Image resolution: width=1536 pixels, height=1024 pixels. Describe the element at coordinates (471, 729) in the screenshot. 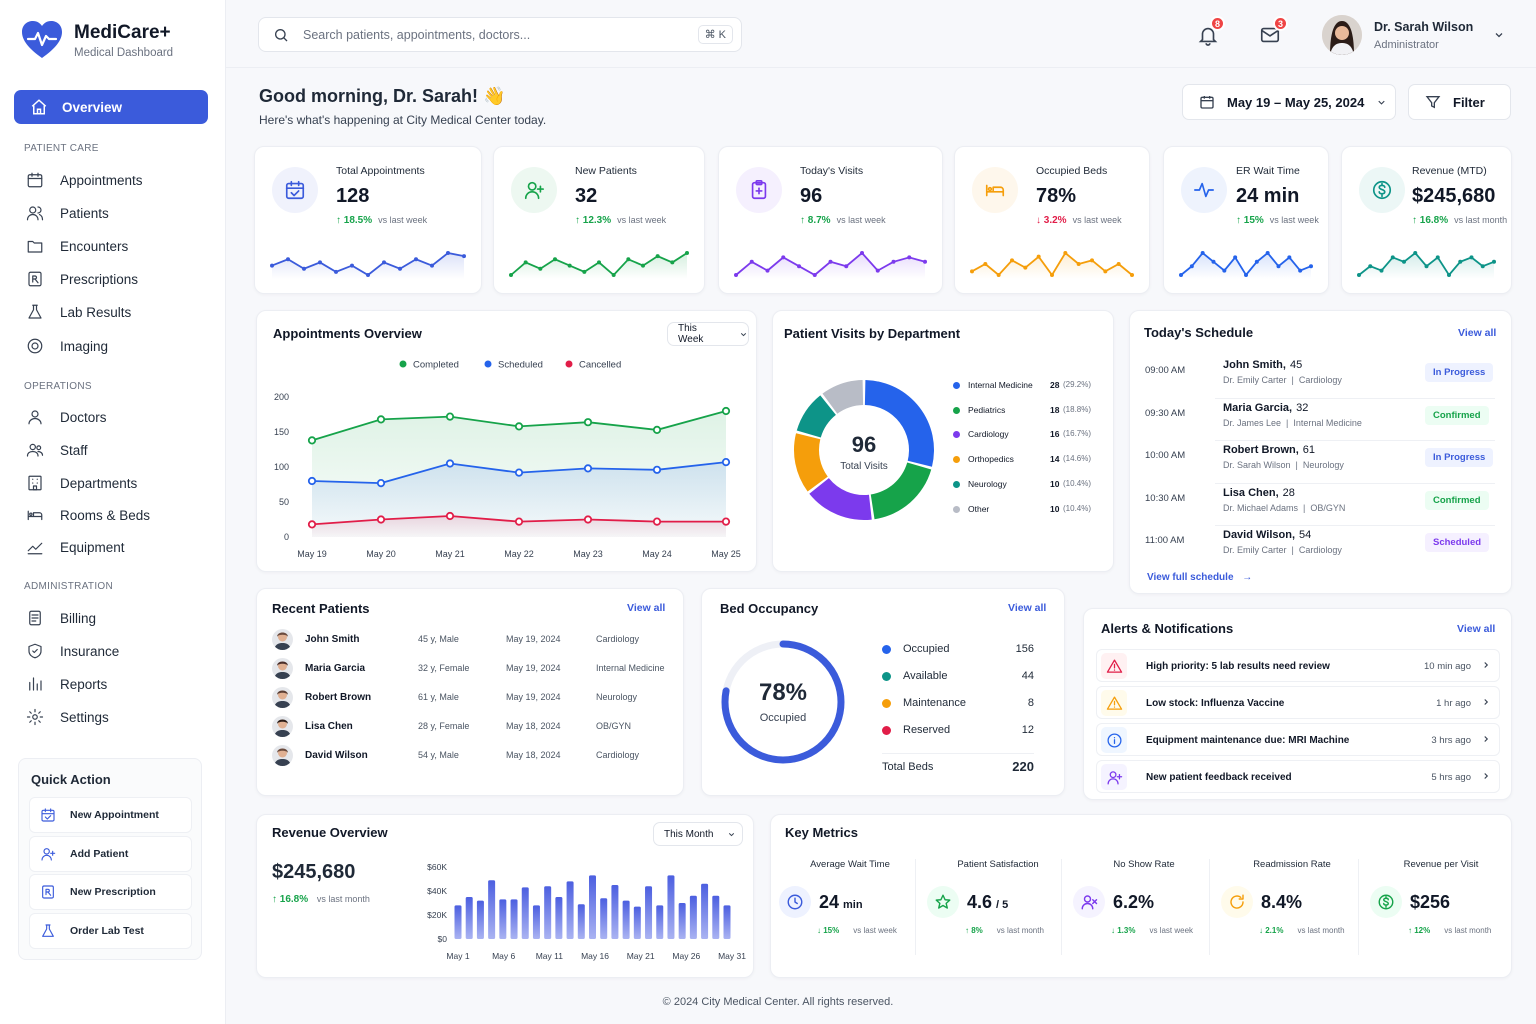

I see `table-row: Lisa Chen 28 y, Female May 18, 2024 OB/GYN` at that location.